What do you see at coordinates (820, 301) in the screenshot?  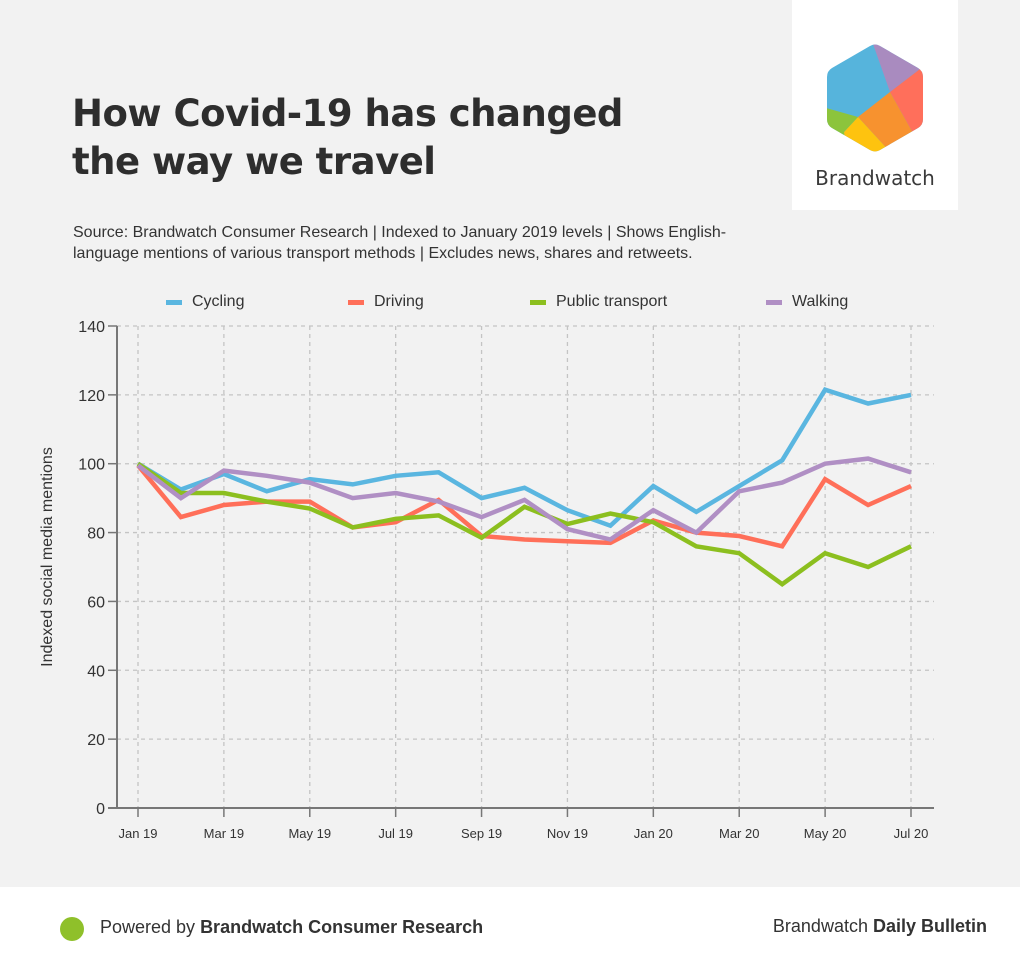 I see `legend-label-walking: Walking` at bounding box center [820, 301].